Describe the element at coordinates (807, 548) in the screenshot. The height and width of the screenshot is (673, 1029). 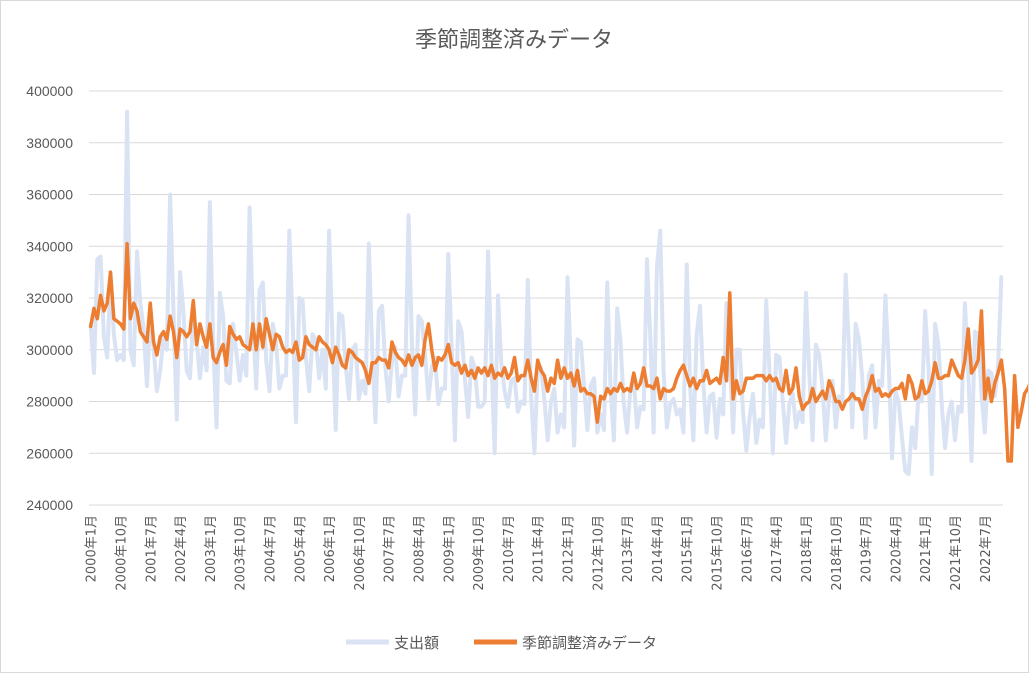
I see `x-tick-label: 2018年1月` at that location.